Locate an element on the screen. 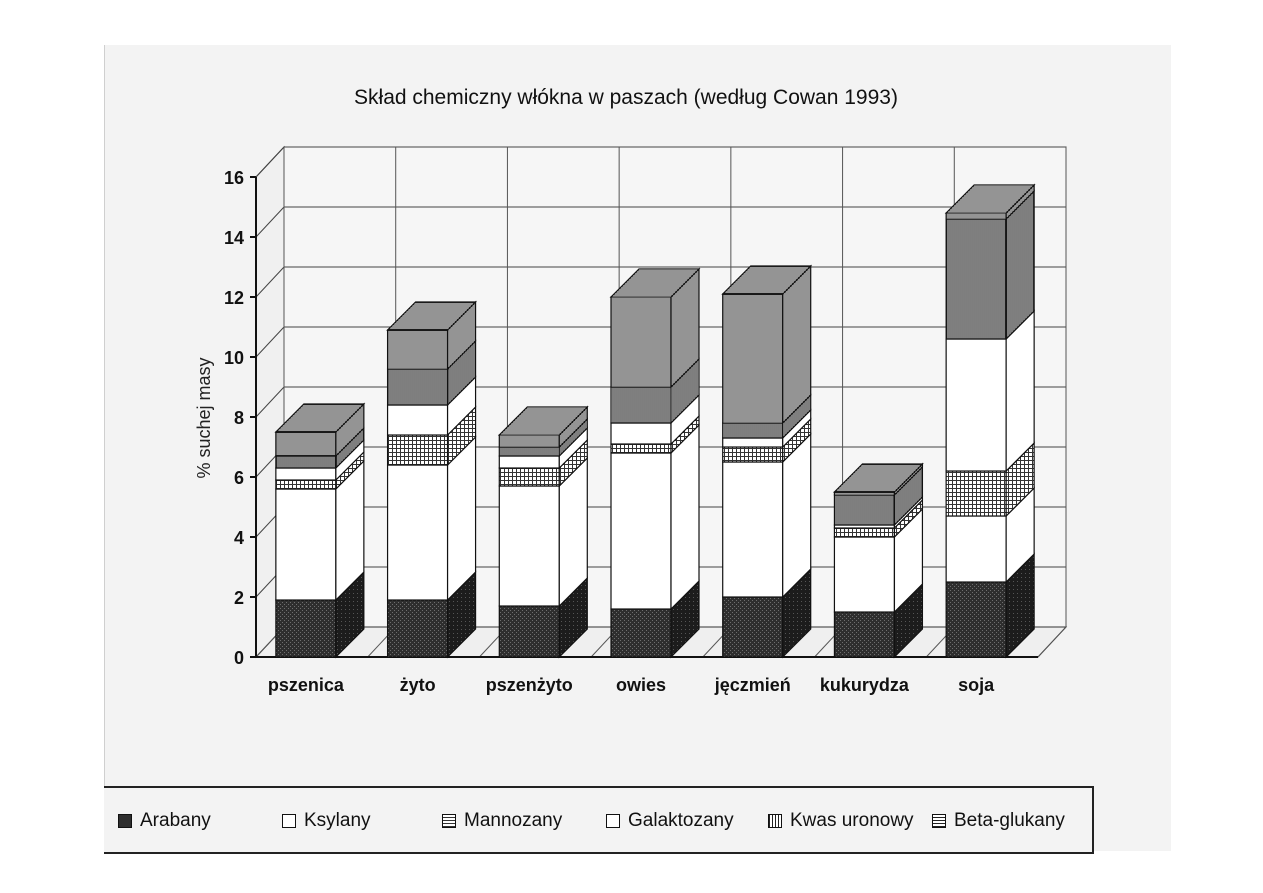 The width and height of the screenshot is (1263, 893). y-tick-label: 8 is located at coordinates (239, 418).